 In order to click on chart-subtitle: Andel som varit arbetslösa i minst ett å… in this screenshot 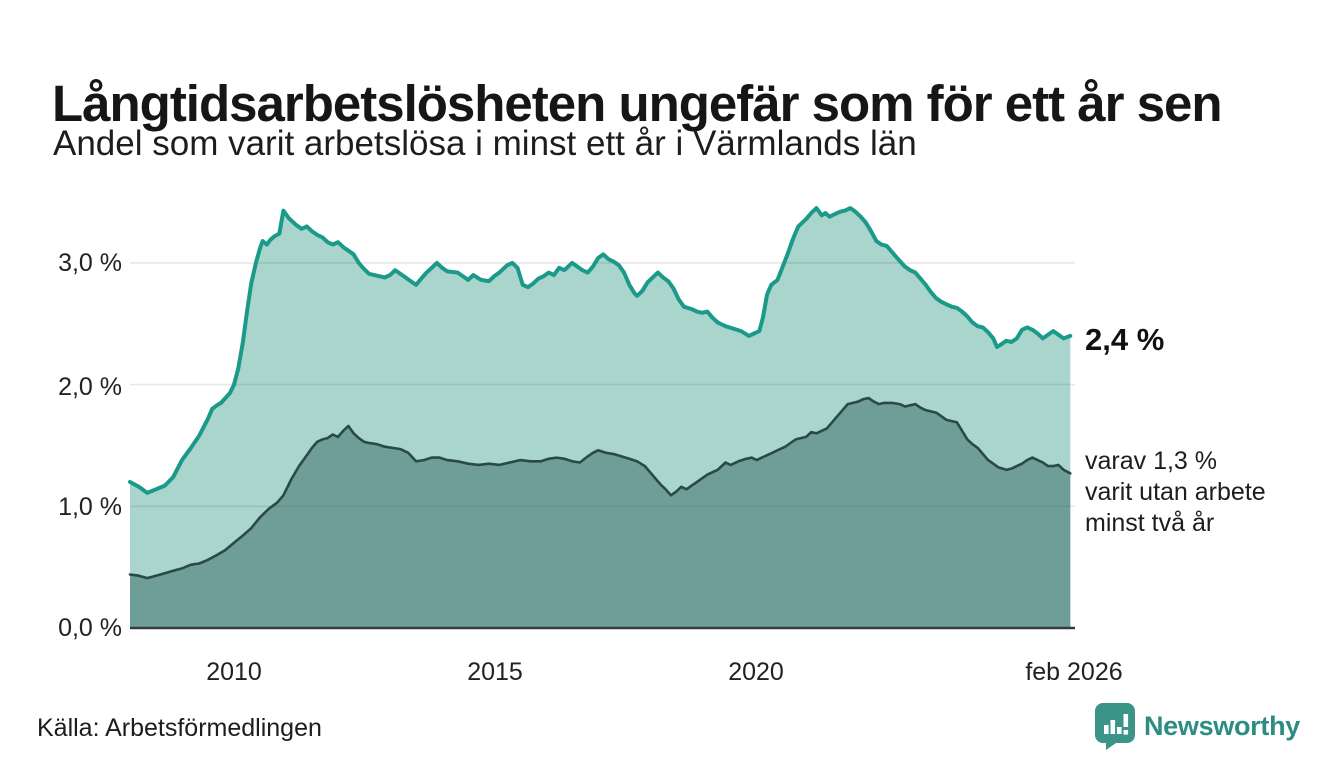, I will do `click(485, 143)`.